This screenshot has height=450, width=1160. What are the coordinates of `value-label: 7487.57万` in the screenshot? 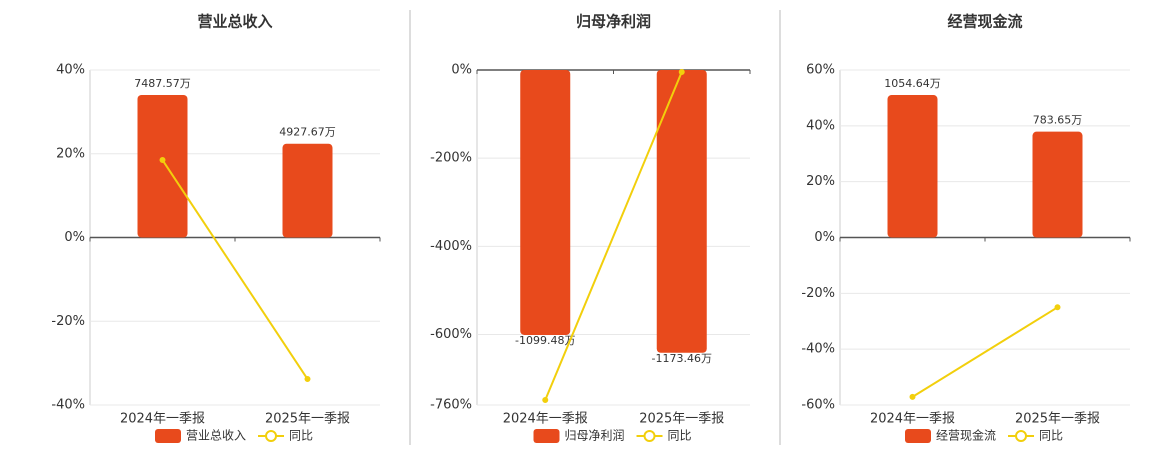 It's located at (162, 83).